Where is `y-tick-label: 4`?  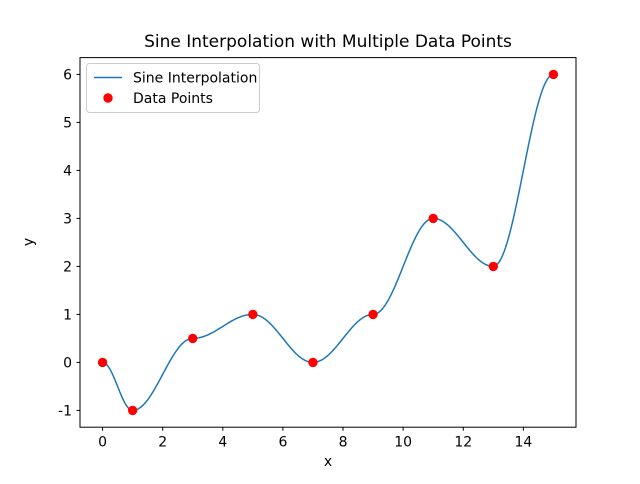
y-tick-label: 4 is located at coordinates (67, 171).